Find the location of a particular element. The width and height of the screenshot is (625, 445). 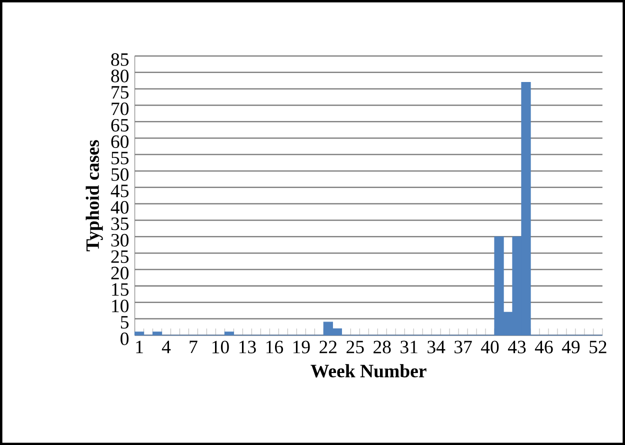

x-tick-label: 31 is located at coordinates (409, 347).